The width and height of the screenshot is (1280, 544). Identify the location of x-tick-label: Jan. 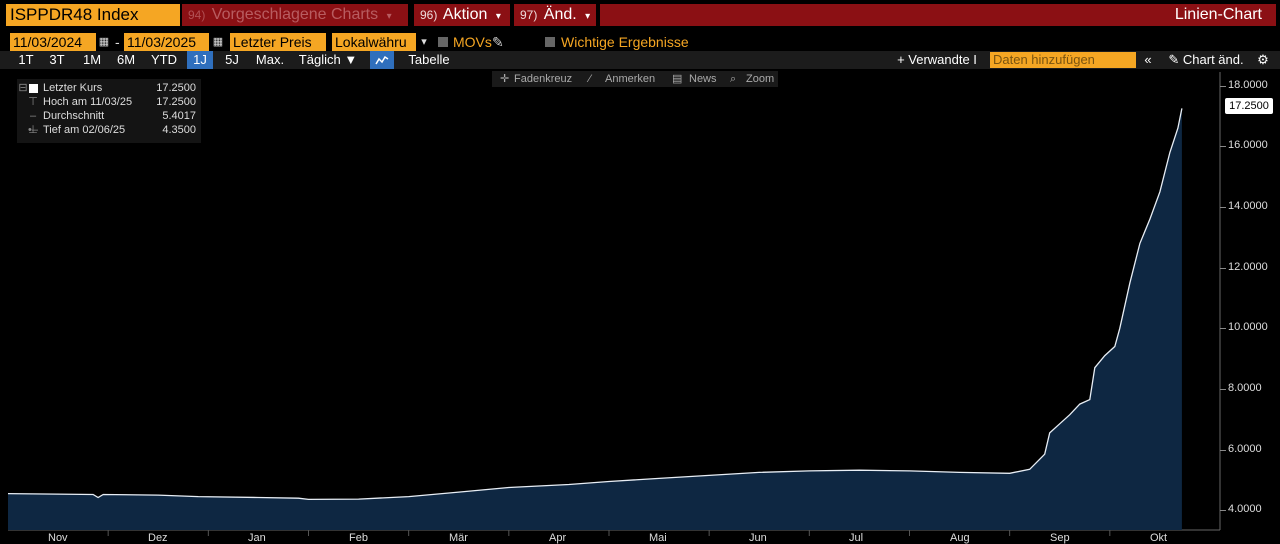
(257, 538).